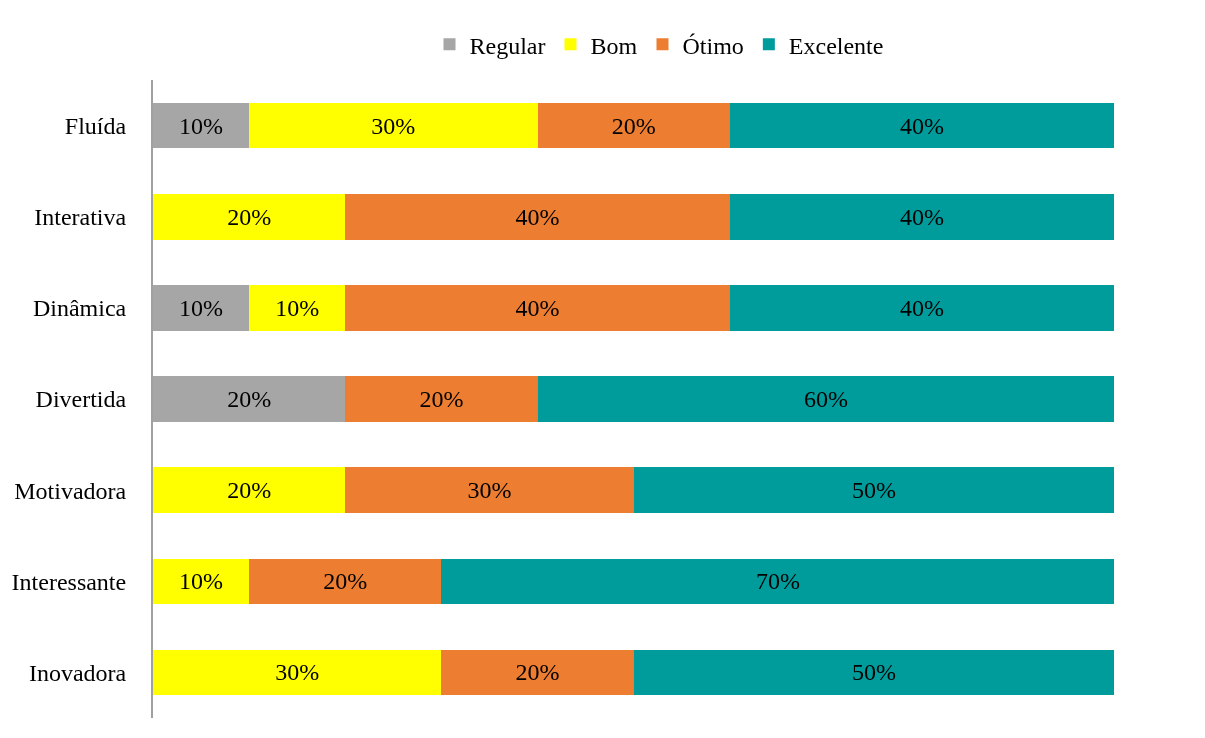 The image size is (1205, 738). Describe the element at coordinates (507, 45) in the screenshot. I see `legend-label: Regular` at that location.